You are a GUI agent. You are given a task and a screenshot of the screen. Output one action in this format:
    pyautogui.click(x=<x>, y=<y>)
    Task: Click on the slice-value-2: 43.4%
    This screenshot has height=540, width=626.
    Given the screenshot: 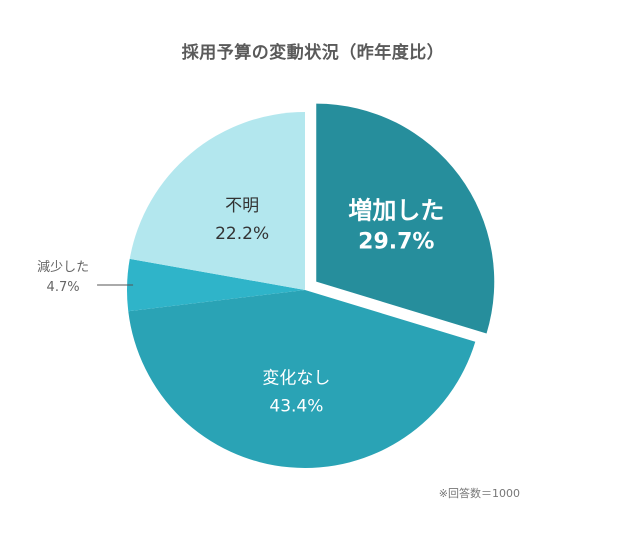 What is the action you would take?
    pyautogui.click(x=296, y=407)
    